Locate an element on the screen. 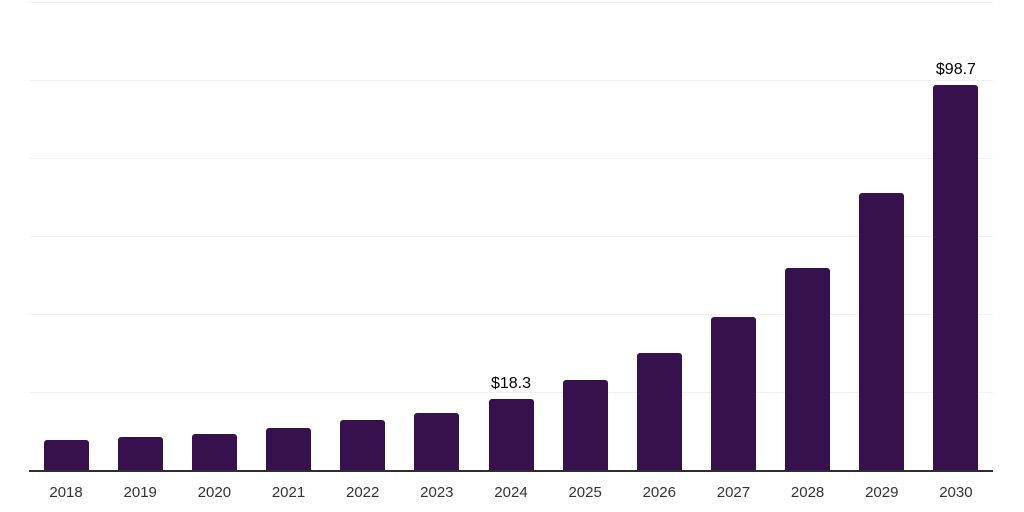  x-tick-label-2026: 2026 is located at coordinates (659, 492).